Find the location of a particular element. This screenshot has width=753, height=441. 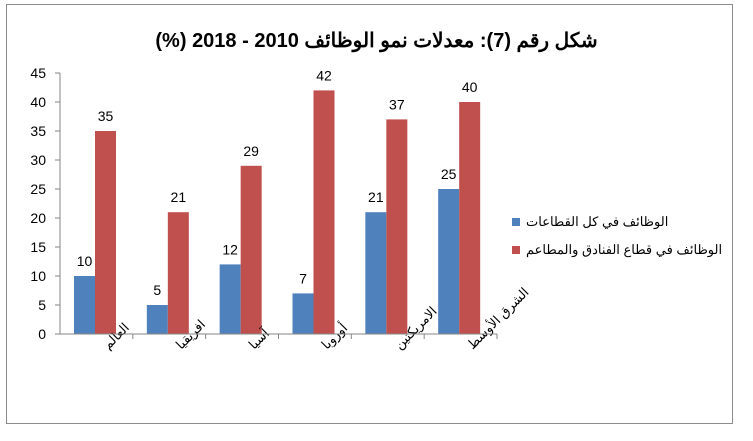

data-label: 42 is located at coordinates (324, 75).